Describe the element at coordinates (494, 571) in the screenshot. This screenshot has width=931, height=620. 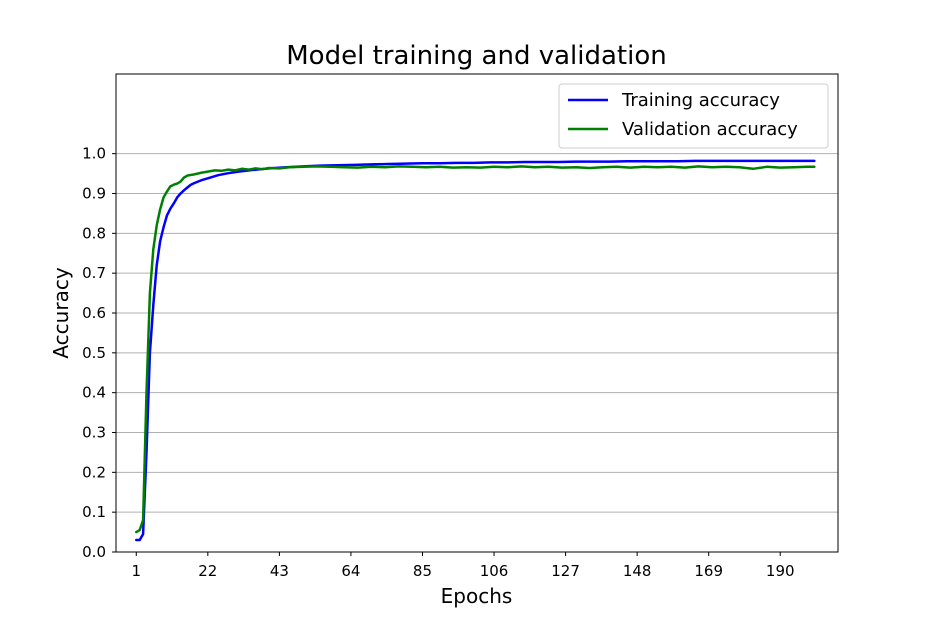
I see `x-tick-label-5: 106` at that location.